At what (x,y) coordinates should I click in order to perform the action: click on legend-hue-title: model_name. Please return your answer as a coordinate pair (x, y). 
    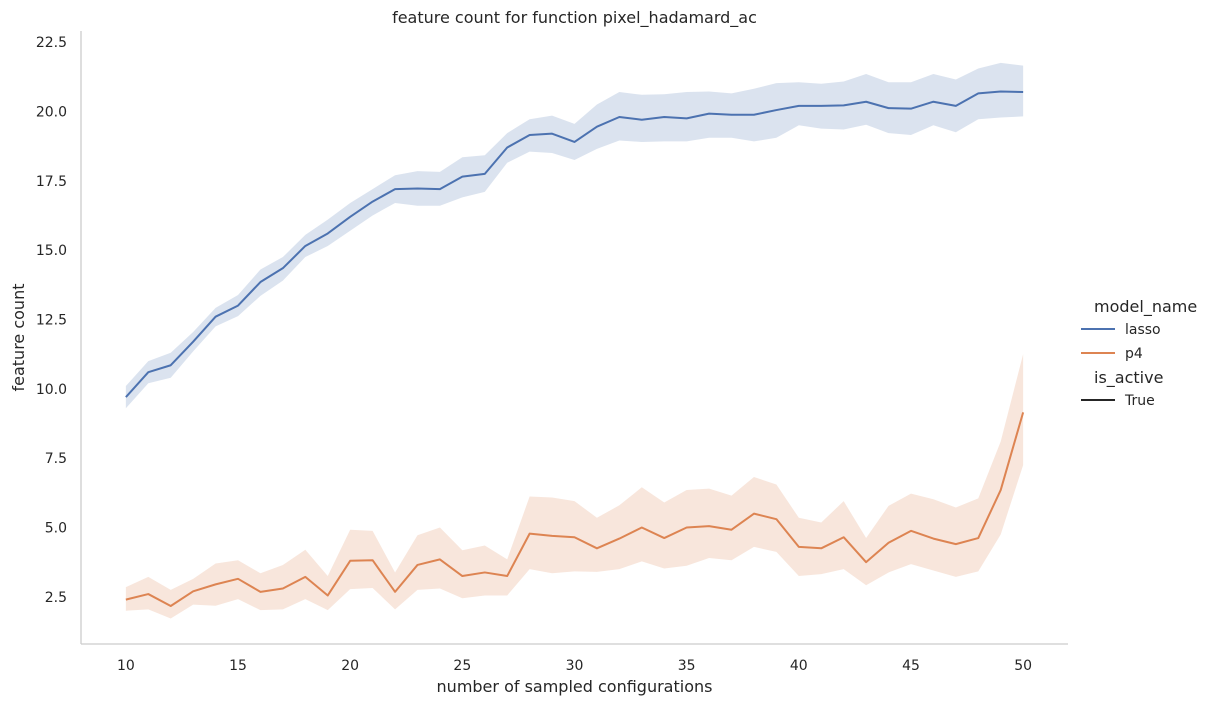
    Looking at the image, I should click on (1145, 307).